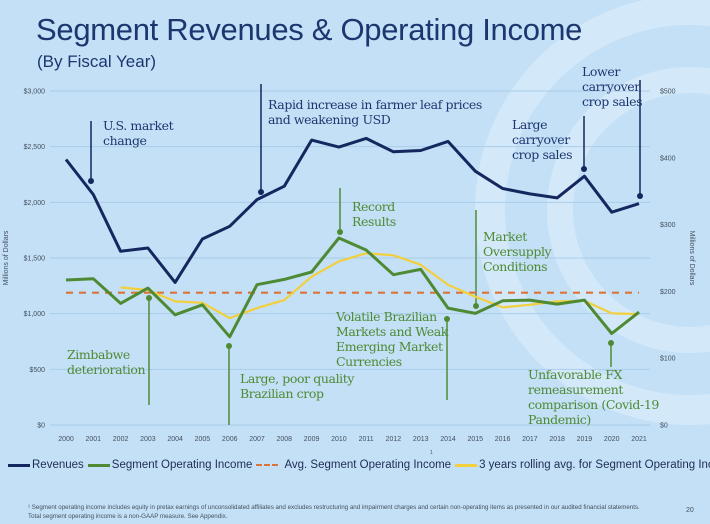 The height and width of the screenshot is (524, 710). What do you see at coordinates (691, 258) in the screenshot?
I see `y-axis-label-right: Millions of Dollars` at bounding box center [691, 258].